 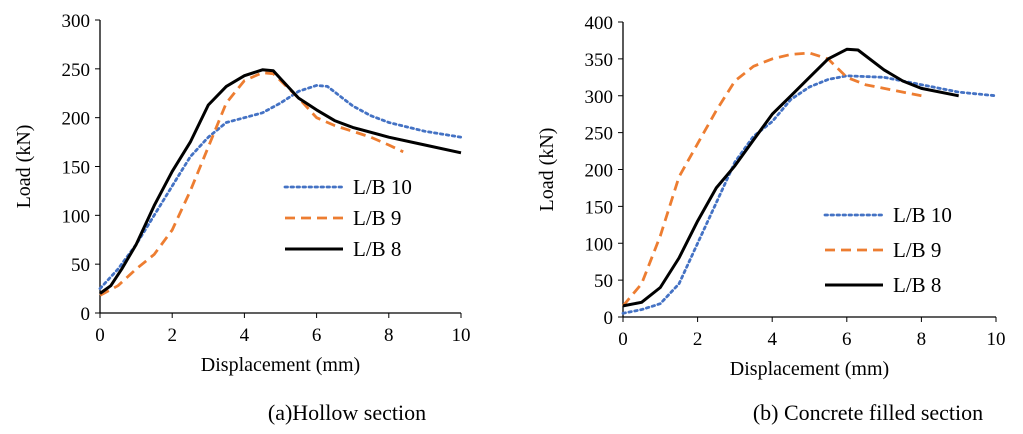 I want to click on chart-caption: (b) Concrete filled section, so click(x=868, y=412).